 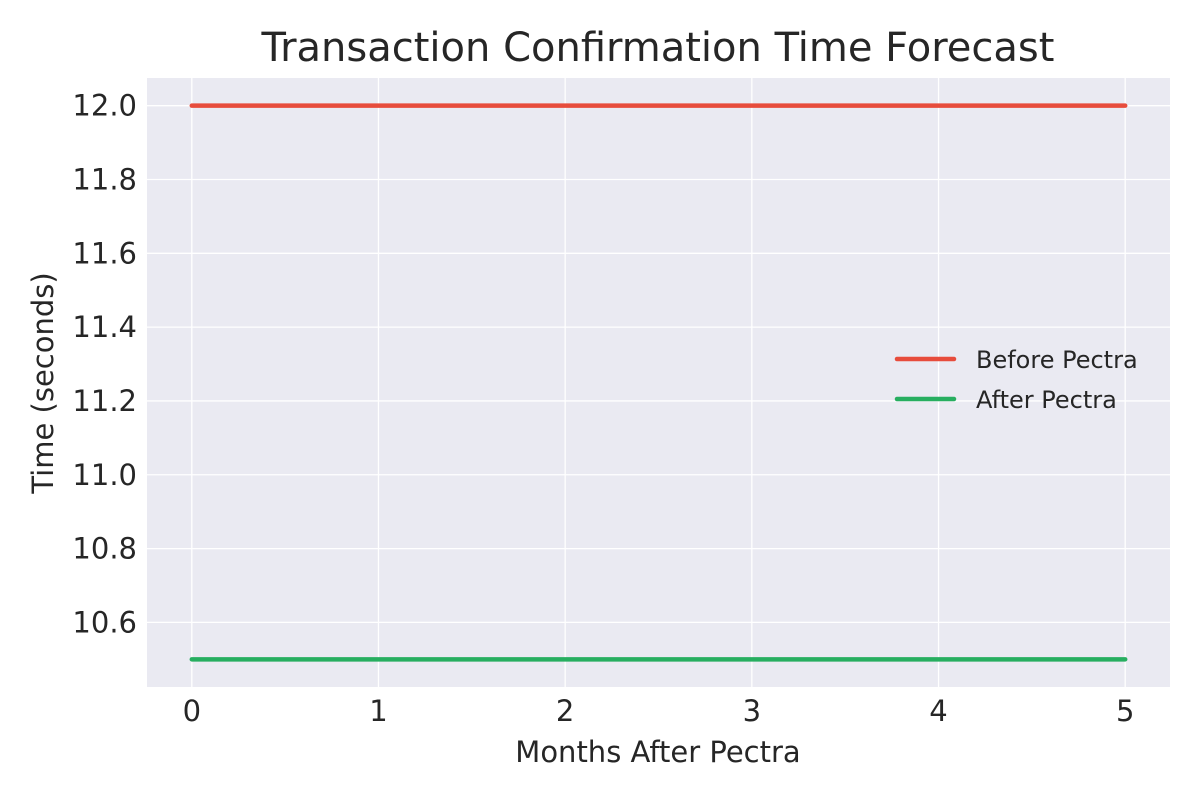 What do you see at coordinates (1125, 711) in the screenshot?
I see `x-tick-label: 5` at bounding box center [1125, 711].